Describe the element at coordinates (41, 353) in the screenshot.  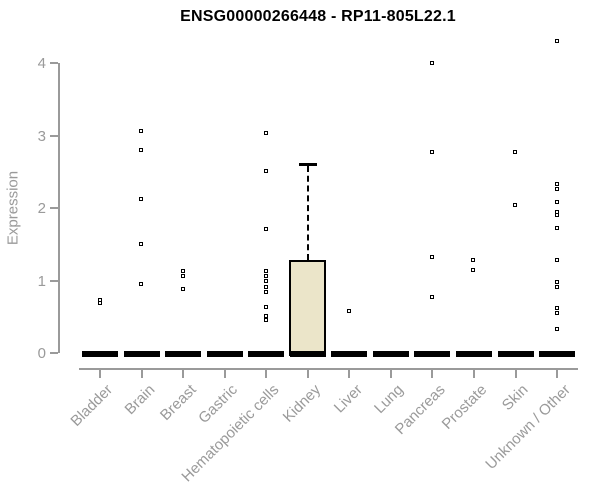
I see `y-tick-label: 0` at that location.